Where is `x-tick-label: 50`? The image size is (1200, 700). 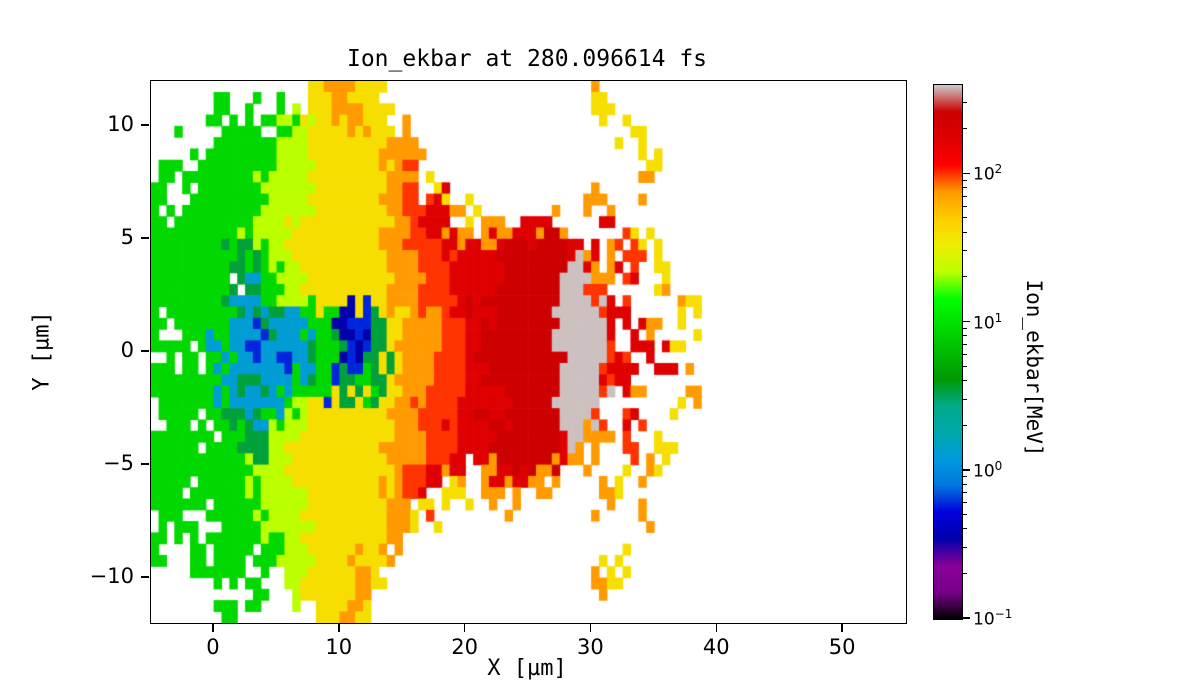
x-tick-label: 50 is located at coordinates (842, 647).